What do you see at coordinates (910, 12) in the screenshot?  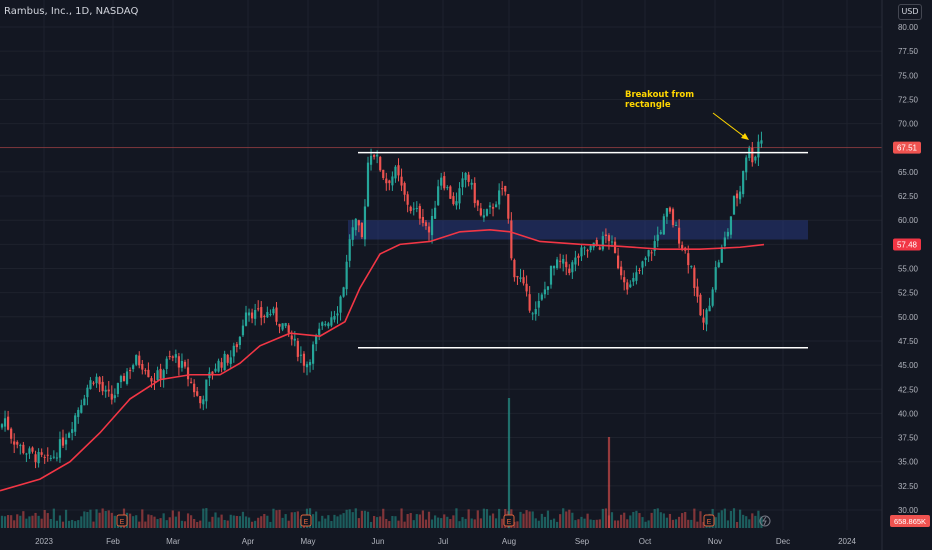 I see `currency-button: USD` at bounding box center [910, 12].